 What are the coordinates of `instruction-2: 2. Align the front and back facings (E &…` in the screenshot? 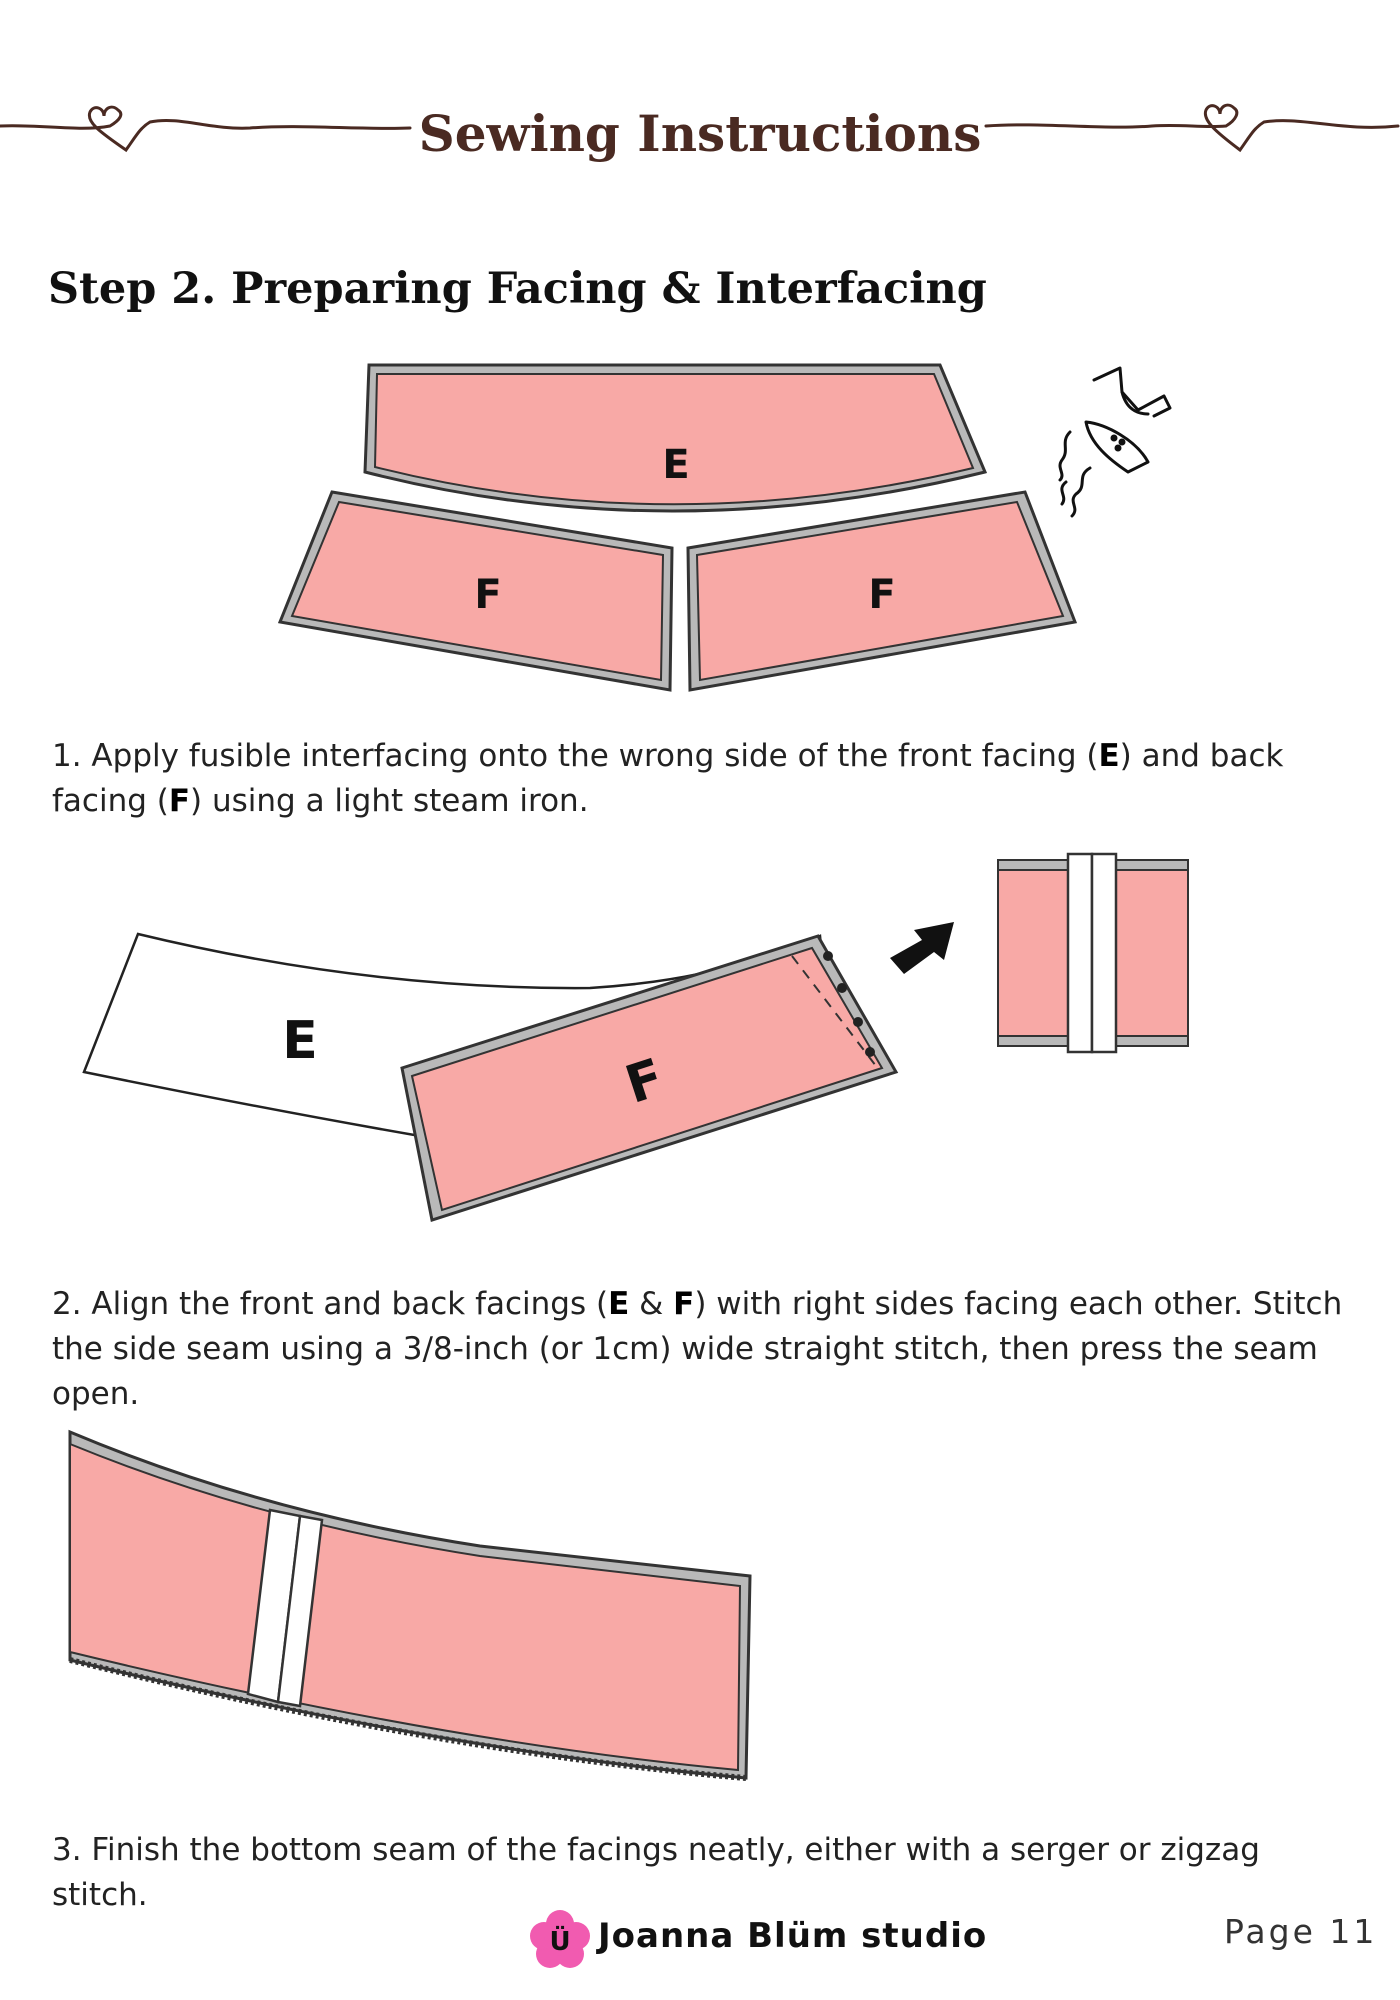 It's located at (697, 1349).